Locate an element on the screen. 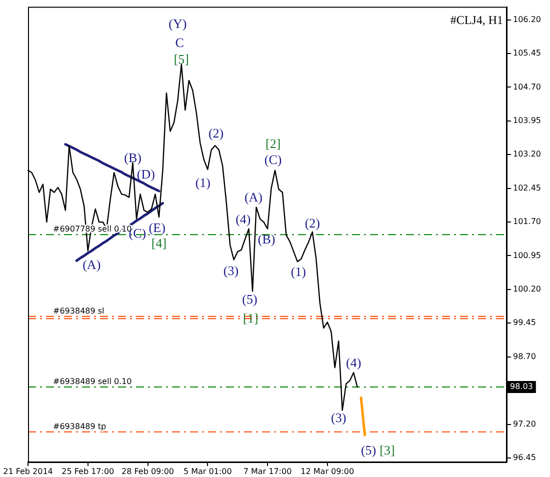 This screenshot has height=477, width=550. y-tick-label: 104.70 is located at coordinates (527, 87).